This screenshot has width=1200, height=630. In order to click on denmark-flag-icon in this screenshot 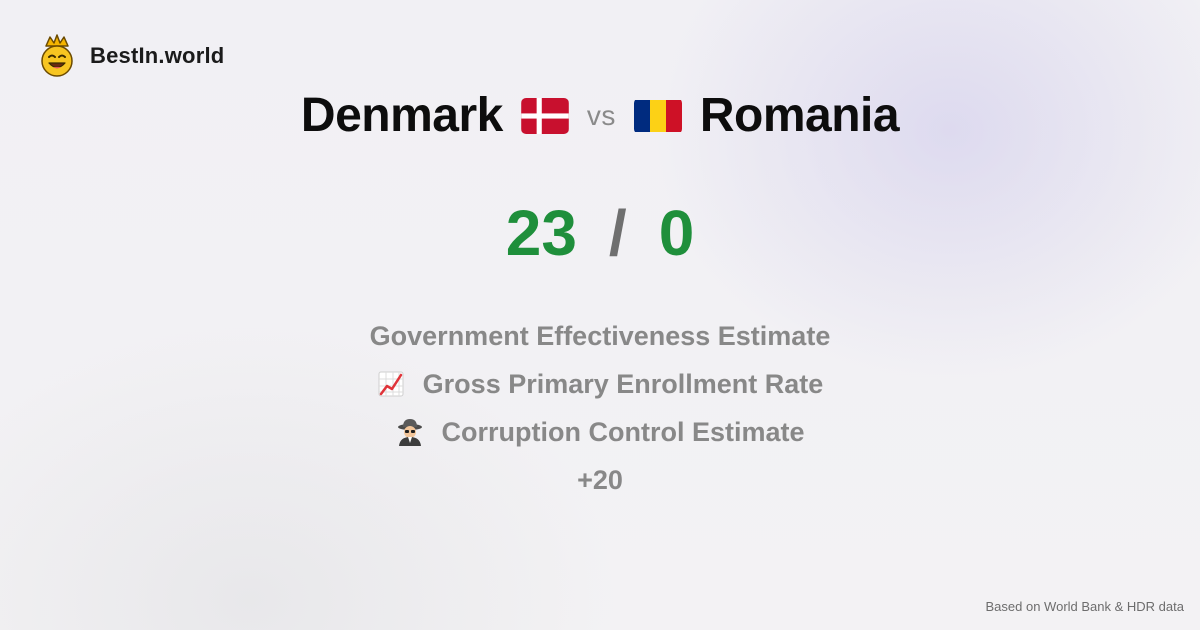, I will do `click(545, 115)`.